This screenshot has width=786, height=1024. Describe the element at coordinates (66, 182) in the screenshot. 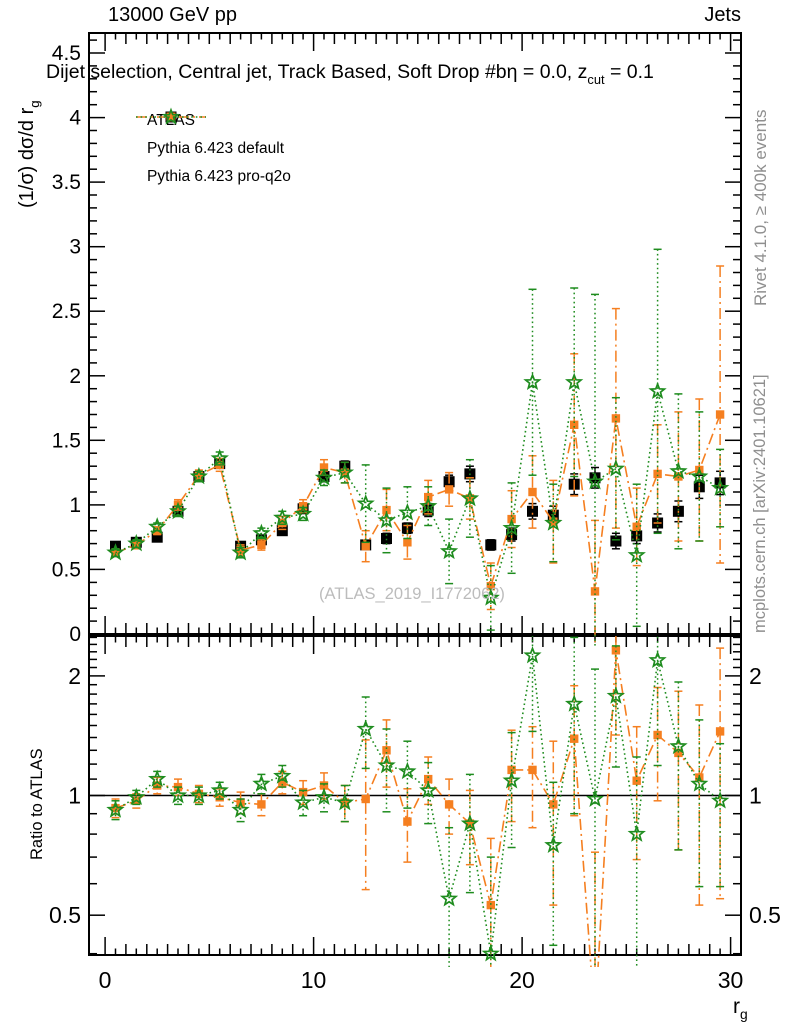

I see `svg-text: 3.5` at that location.